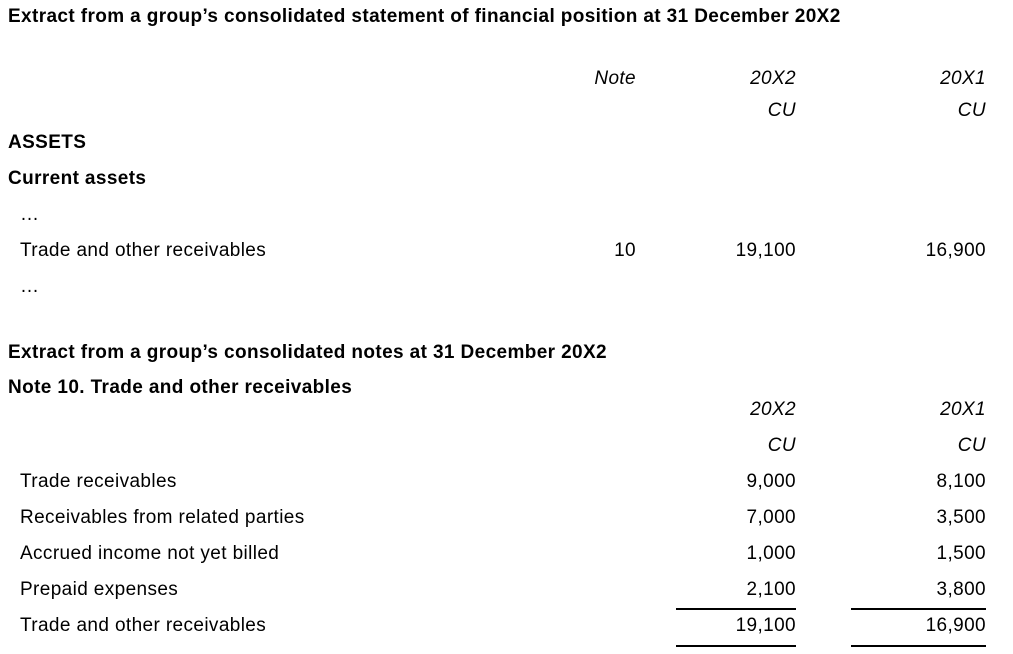 The image size is (1013, 654). I want to click on statement-header-row-units: CU CU, so click(497, 116).